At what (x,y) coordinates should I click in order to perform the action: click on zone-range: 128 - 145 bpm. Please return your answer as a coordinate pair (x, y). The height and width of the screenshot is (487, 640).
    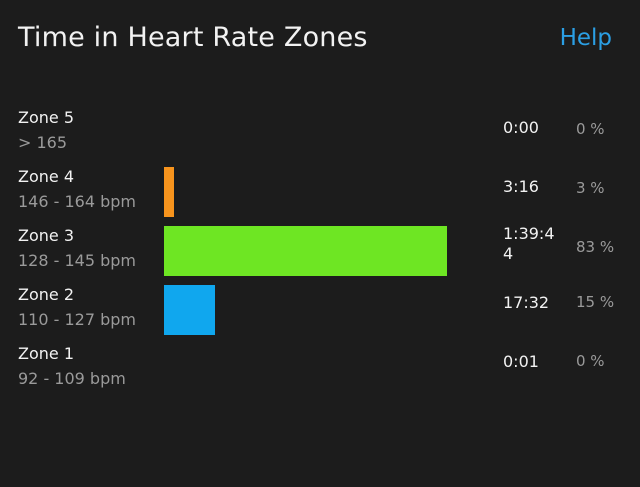
    Looking at the image, I should click on (77, 260).